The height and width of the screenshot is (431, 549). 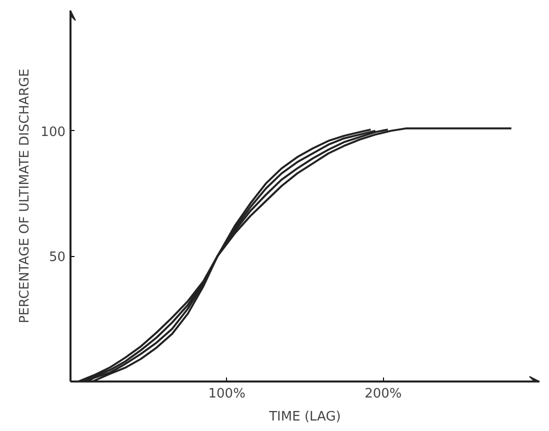 What do you see at coordinates (304, 417) in the screenshot?
I see `x-axis-title: TIME (LAG)` at bounding box center [304, 417].